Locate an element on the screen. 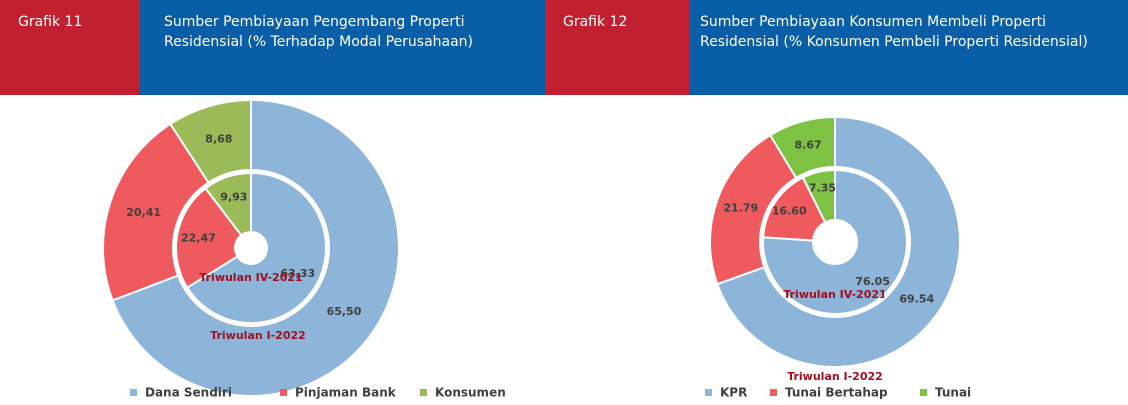 This screenshot has height=405, width=1128. data-label: 16.60 is located at coordinates (789, 211).